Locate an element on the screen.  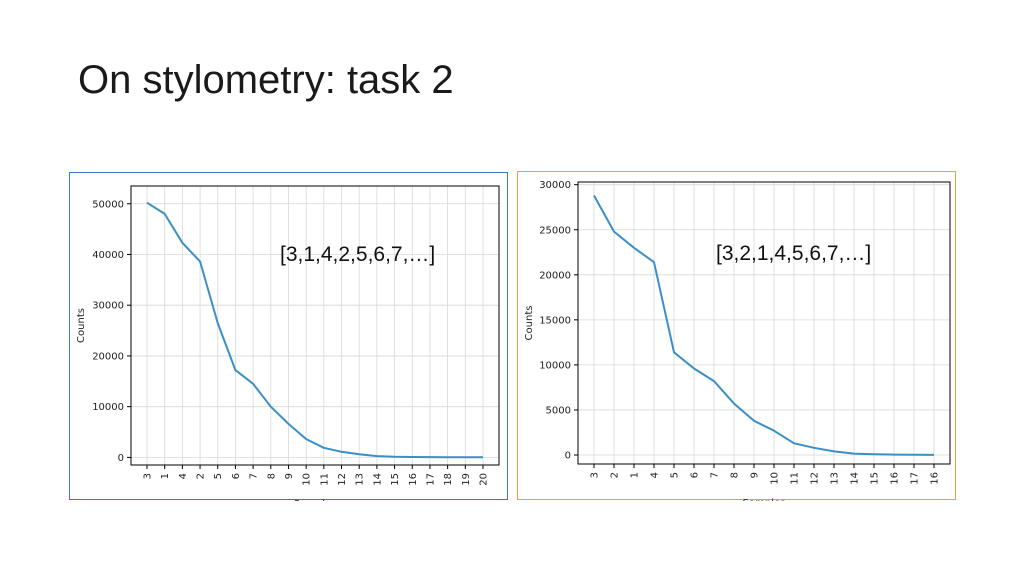
y-tick-label: 40000 is located at coordinates (108, 255).